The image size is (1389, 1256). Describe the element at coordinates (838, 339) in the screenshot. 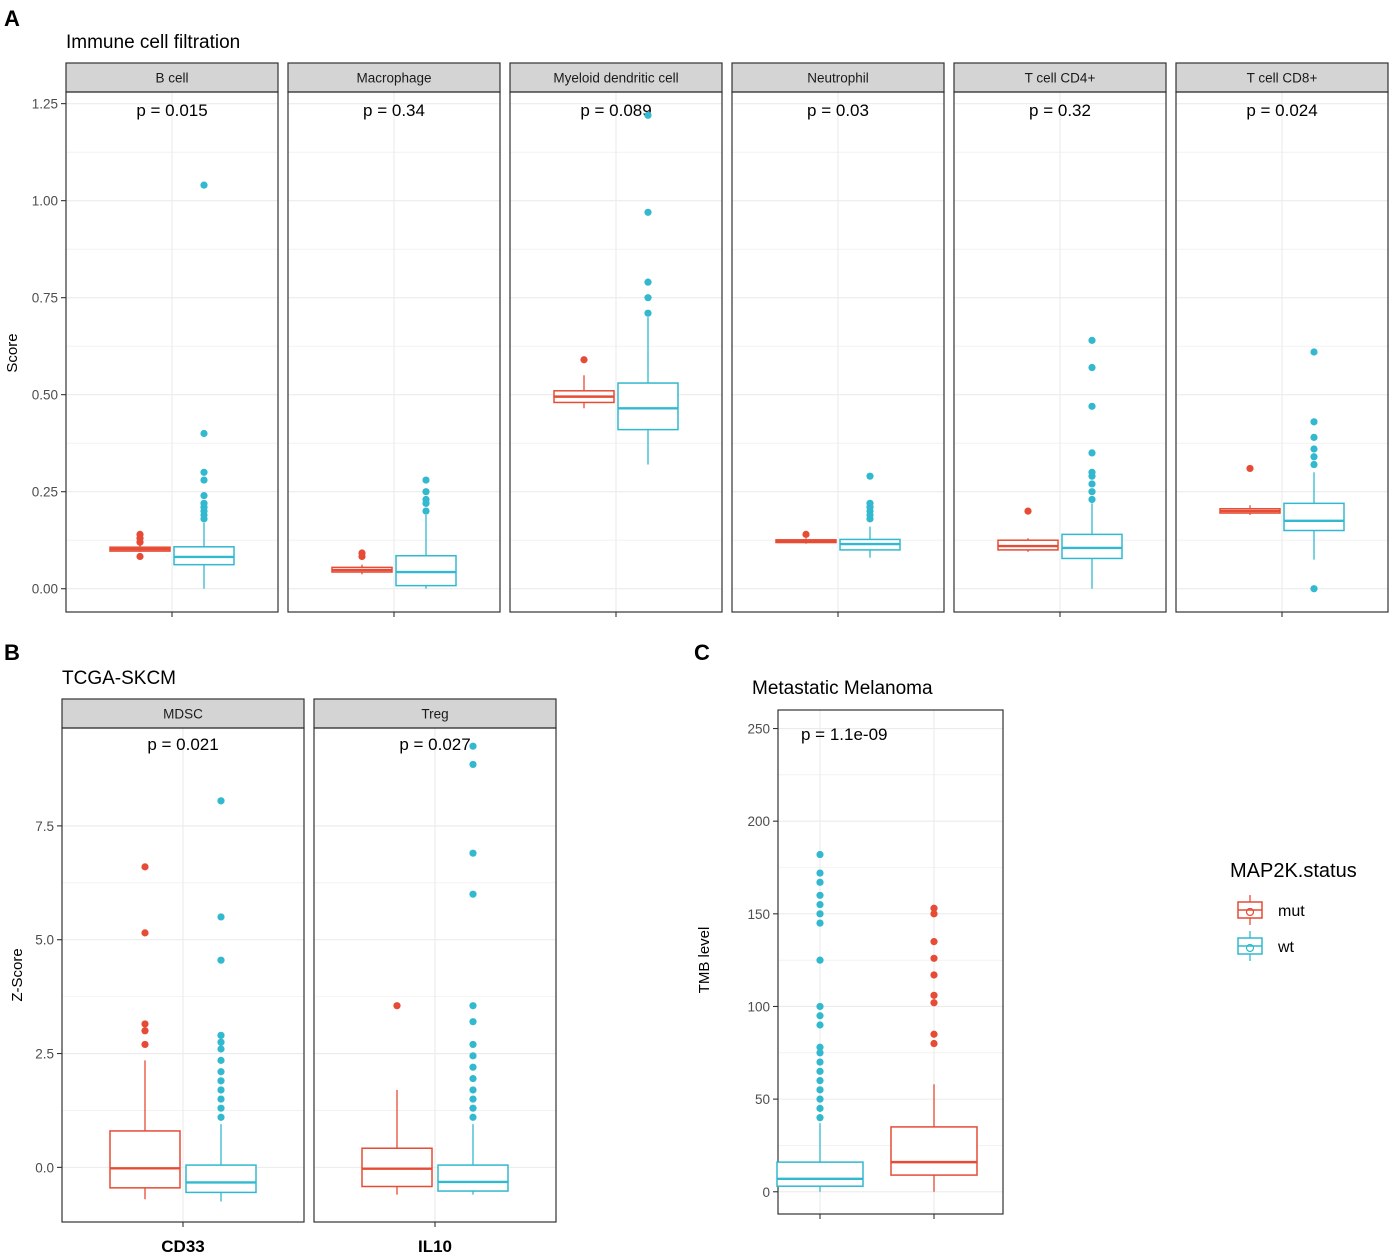

I see `chart-a-facet-3-facet: Neutrophil p = 0.03` at that location.